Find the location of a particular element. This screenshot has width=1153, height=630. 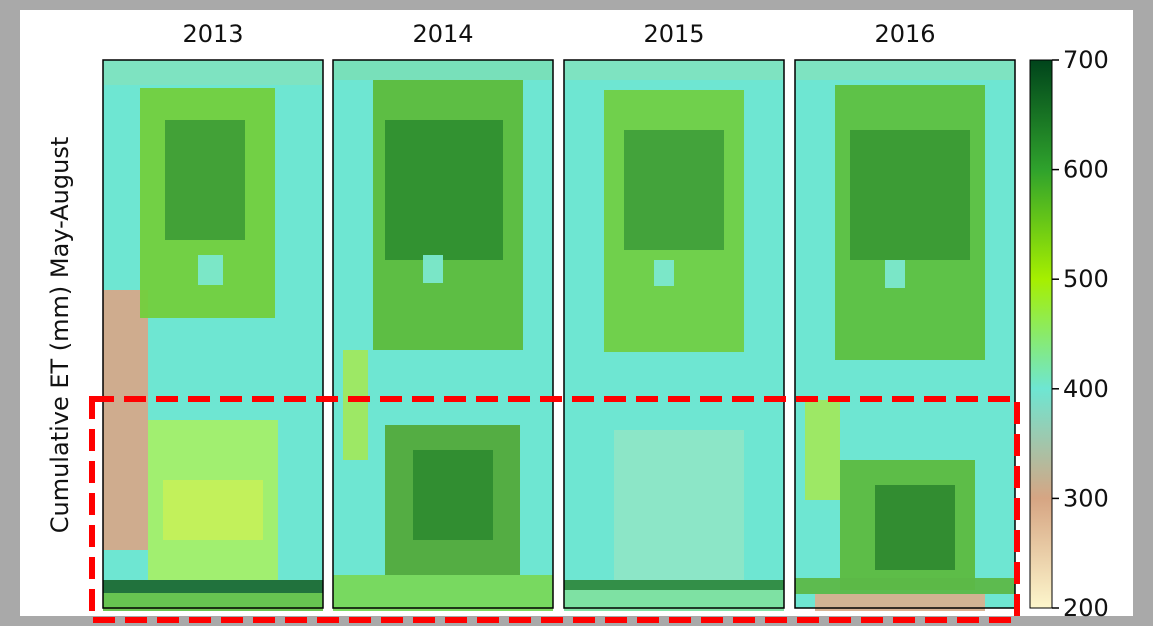

colorbar-tick-label: 400 is located at coordinates (1086, 389).